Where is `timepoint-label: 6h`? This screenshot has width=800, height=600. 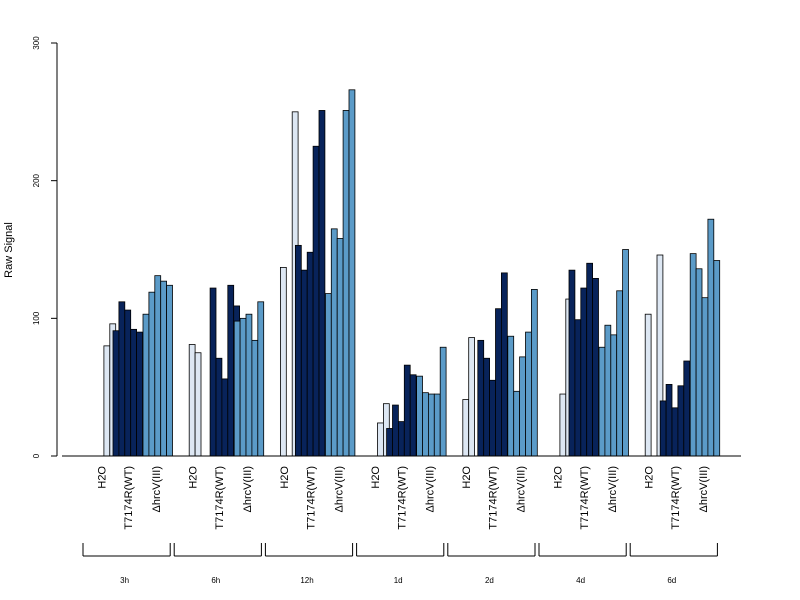
timepoint-label: 6h is located at coordinates (215, 580).